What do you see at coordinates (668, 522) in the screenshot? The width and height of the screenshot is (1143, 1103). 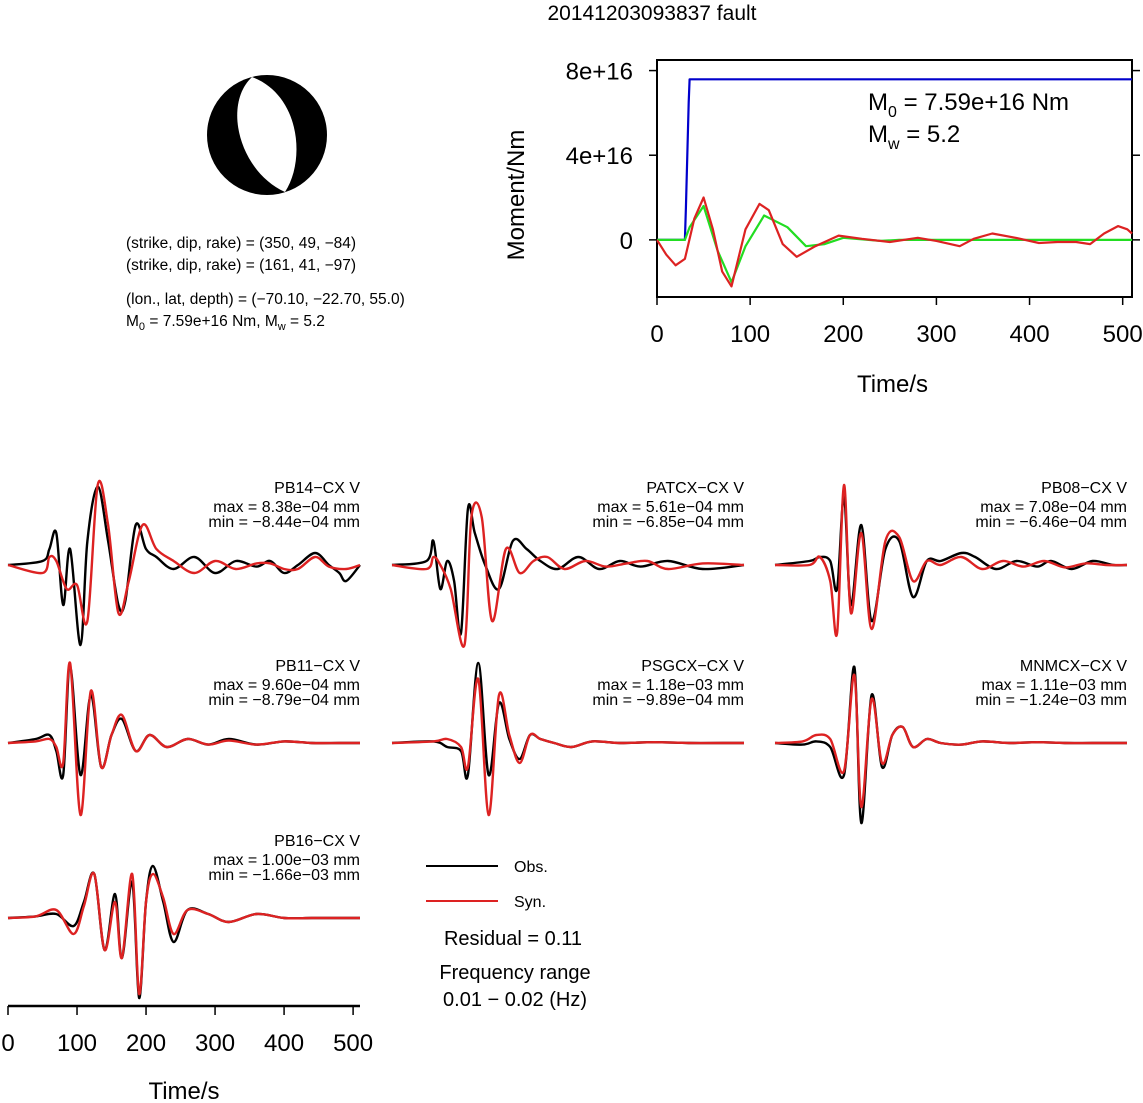 I see `station-min: min = −6.85e−04 mm` at bounding box center [668, 522].